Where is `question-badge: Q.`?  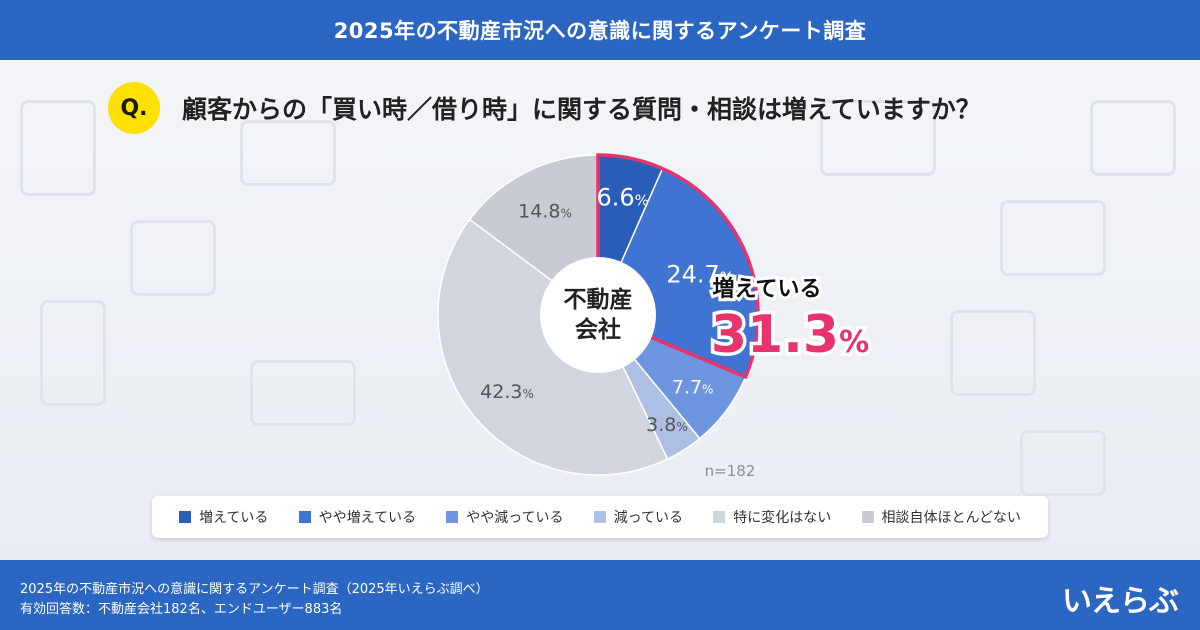
question-badge: Q. is located at coordinates (134, 108).